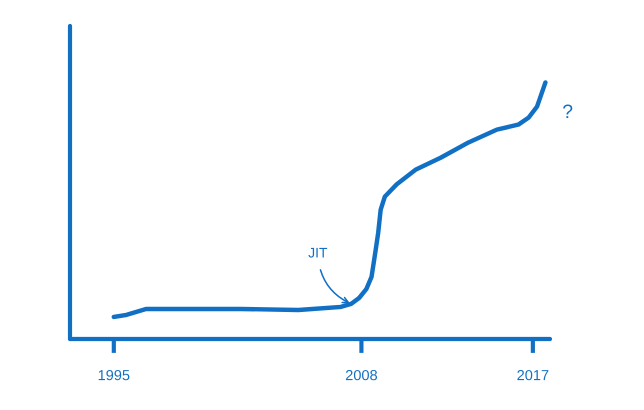  What do you see at coordinates (567, 111) in the screenshot?
I see `annotation: ?` at bounding box center [567, 111].